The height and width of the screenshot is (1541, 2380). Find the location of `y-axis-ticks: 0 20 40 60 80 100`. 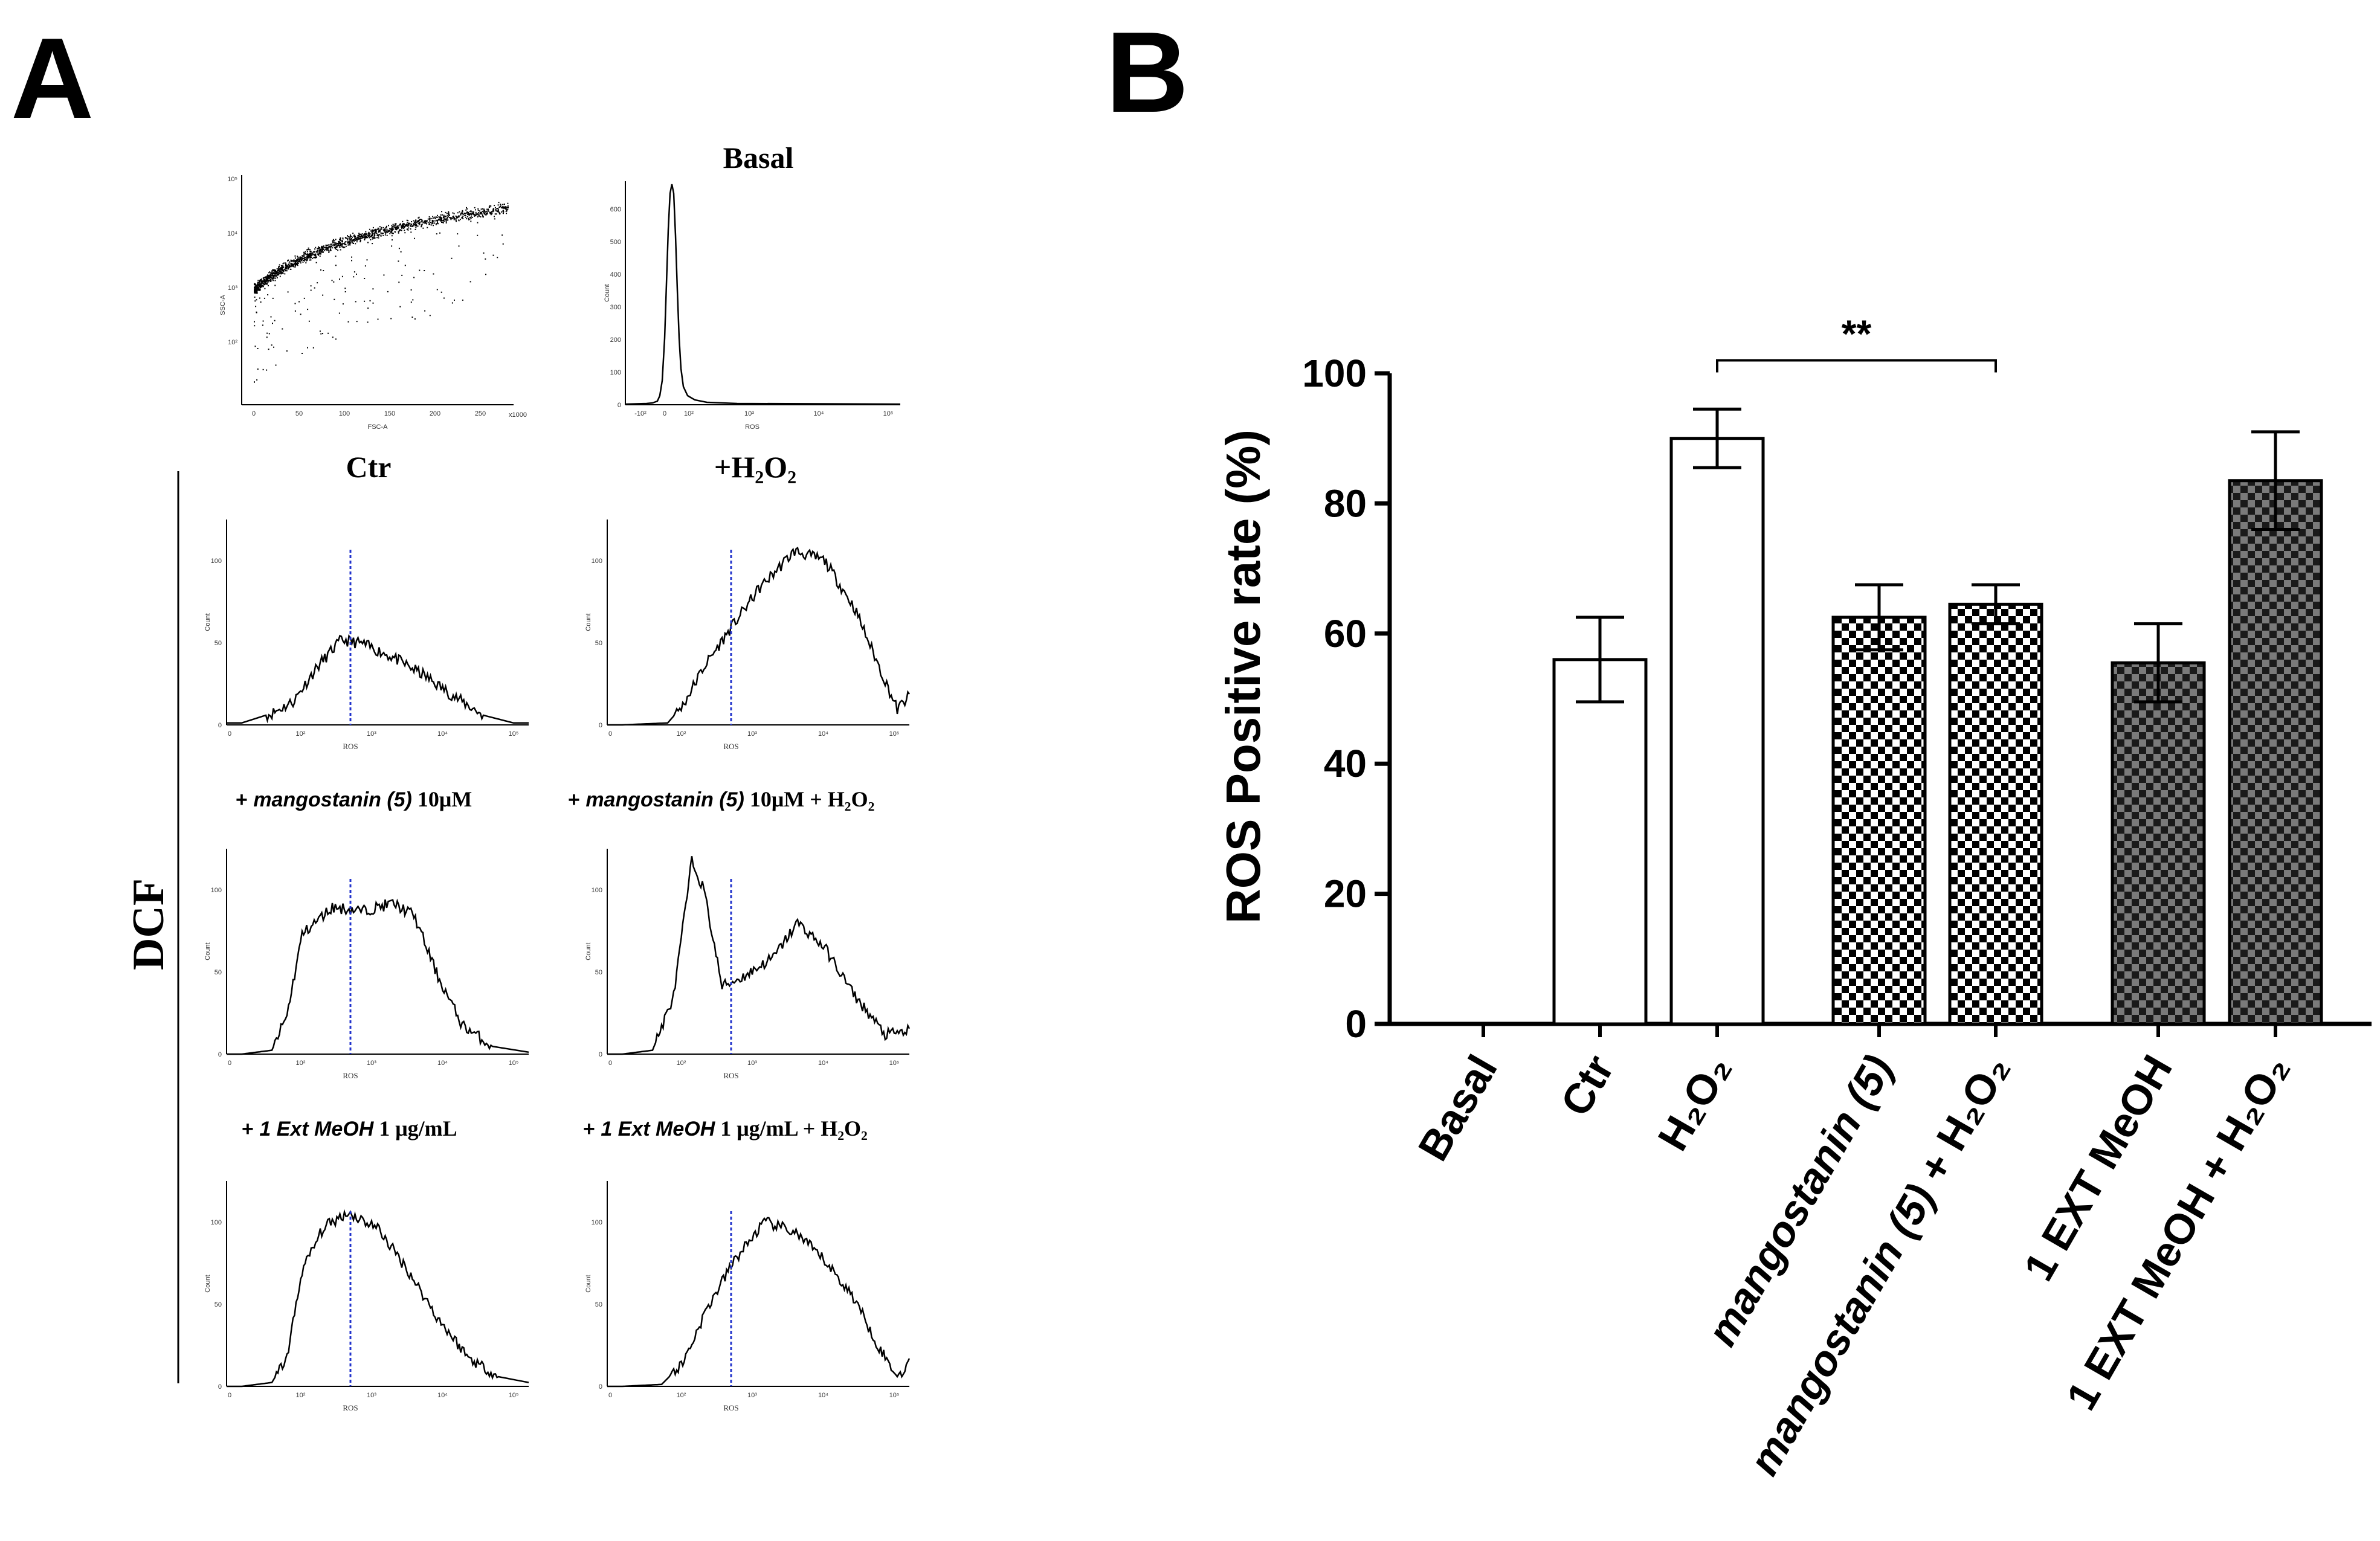

y-axis-ticks: 0 20 40 60 80 100 is located at coordinates (1346, 699).